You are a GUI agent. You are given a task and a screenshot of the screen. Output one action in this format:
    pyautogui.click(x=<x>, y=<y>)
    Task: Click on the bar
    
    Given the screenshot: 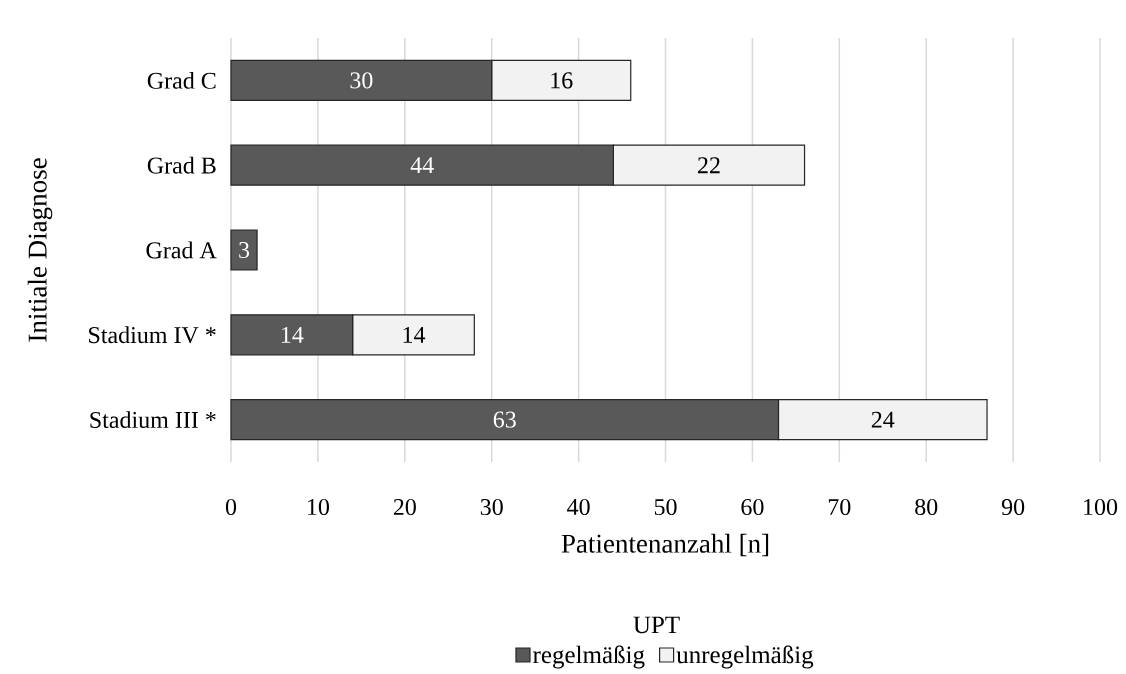 What is the action you would take?
    pyautogui.click(x=244, y=250)
    